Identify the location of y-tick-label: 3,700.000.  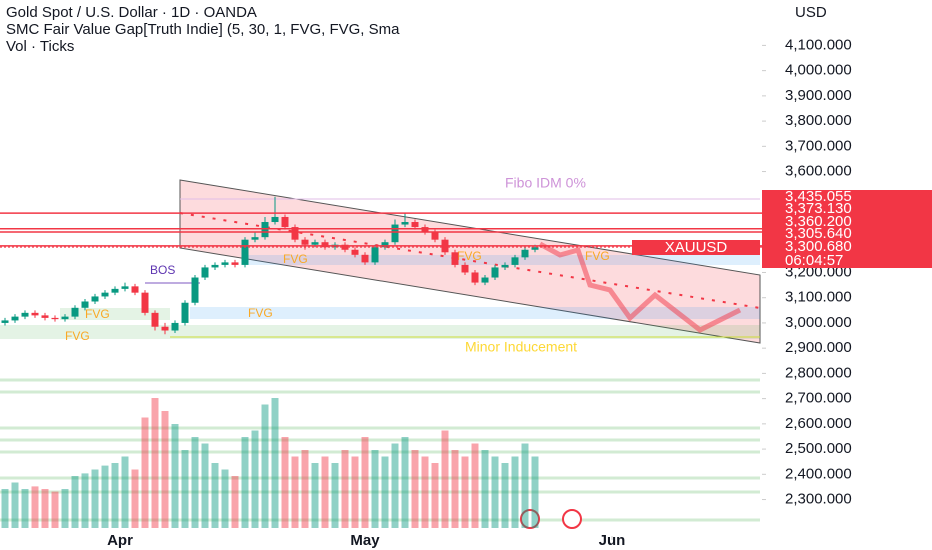
(818, 145).